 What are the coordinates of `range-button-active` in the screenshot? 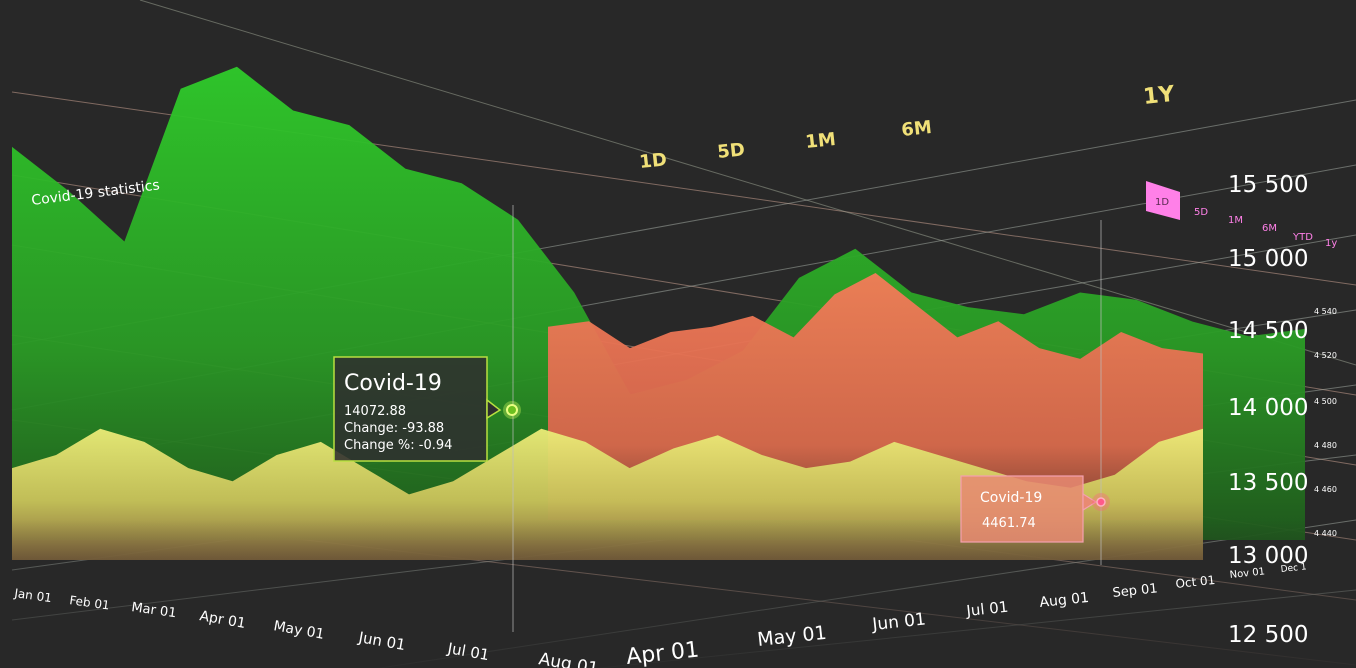 It's located at (1163, 200).